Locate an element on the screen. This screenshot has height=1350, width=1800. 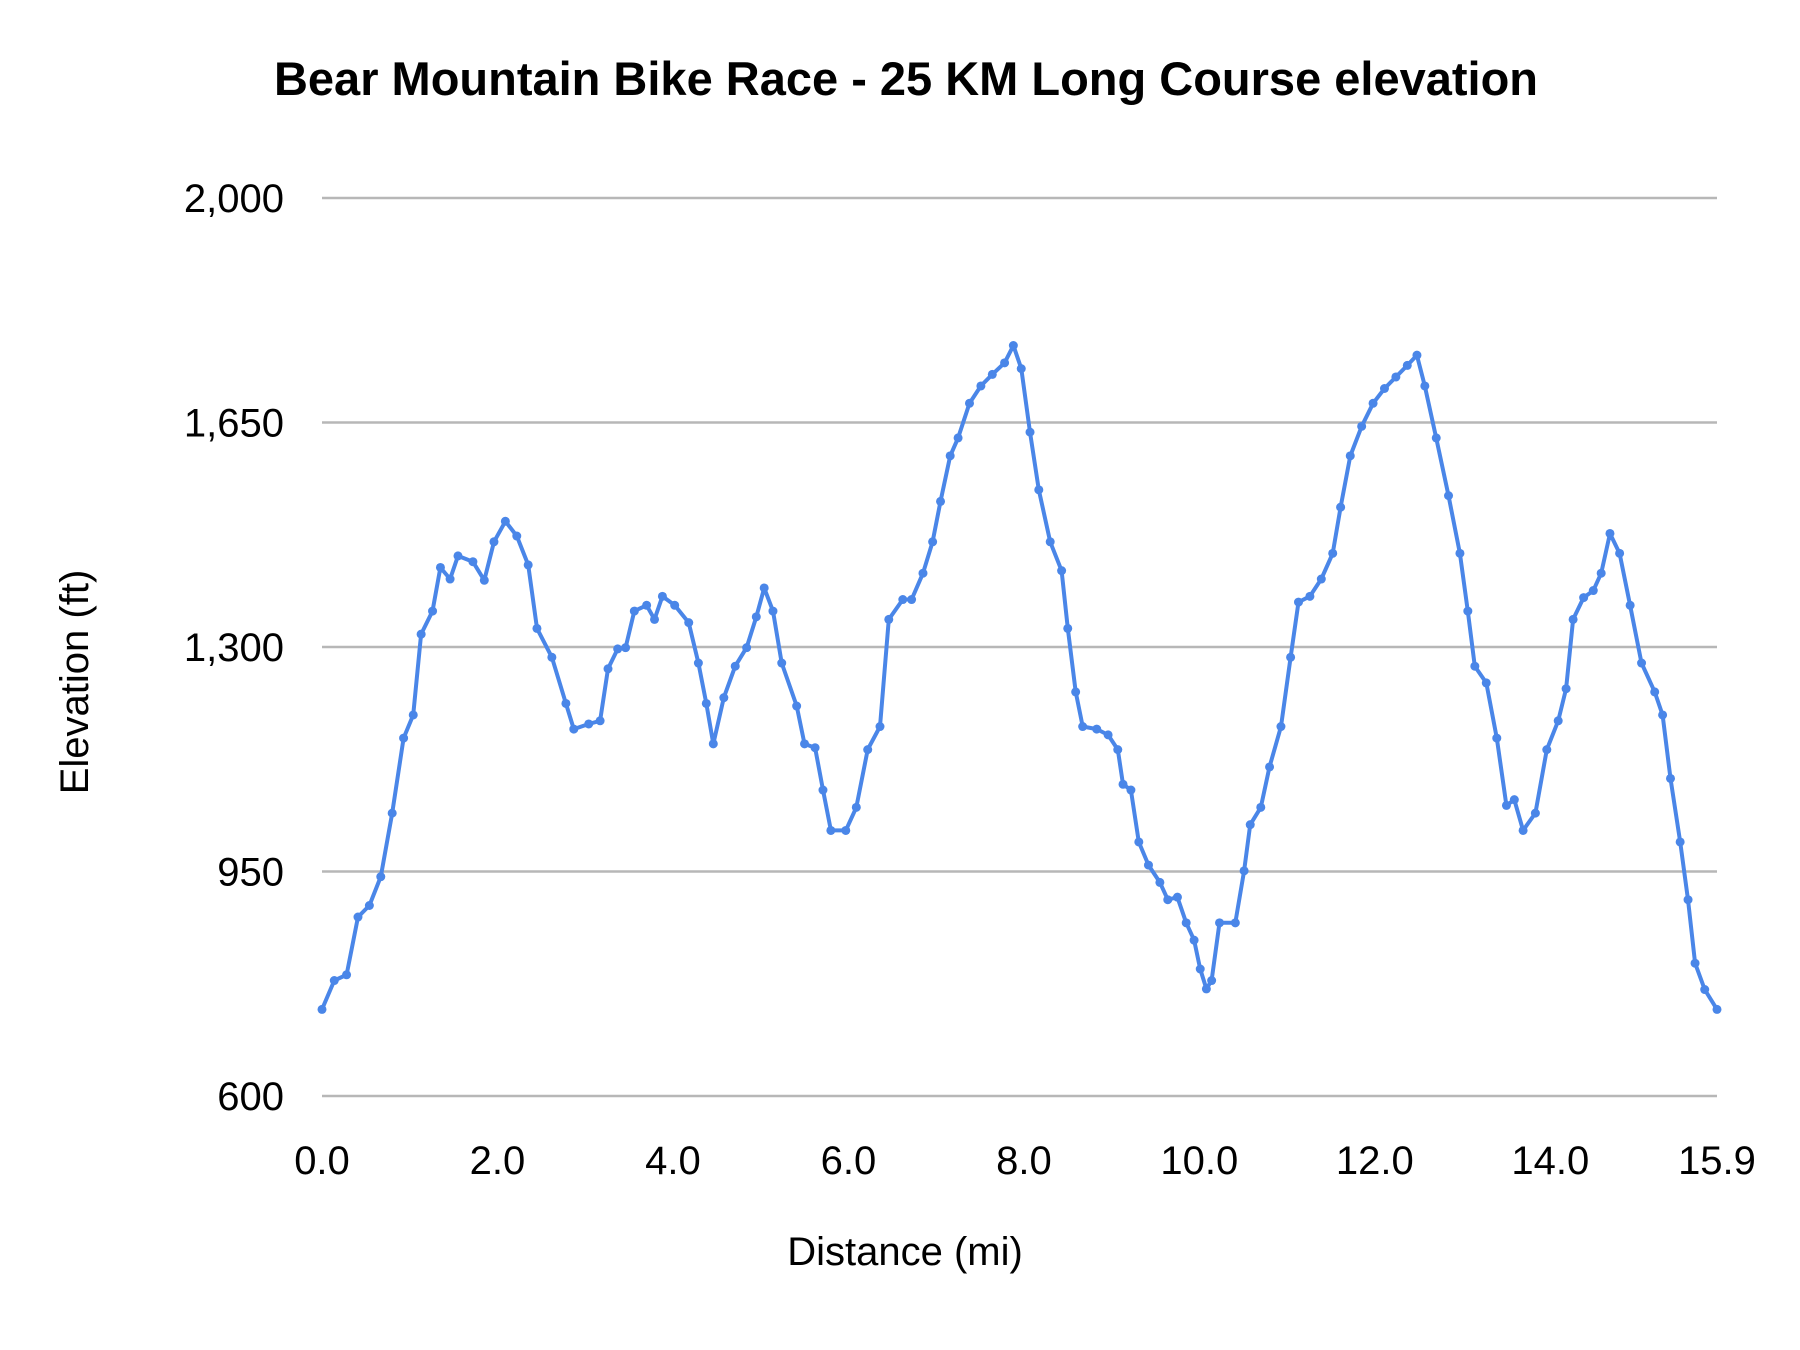
x-tick-label: 2.0 is located at coordinates (498, 1161).